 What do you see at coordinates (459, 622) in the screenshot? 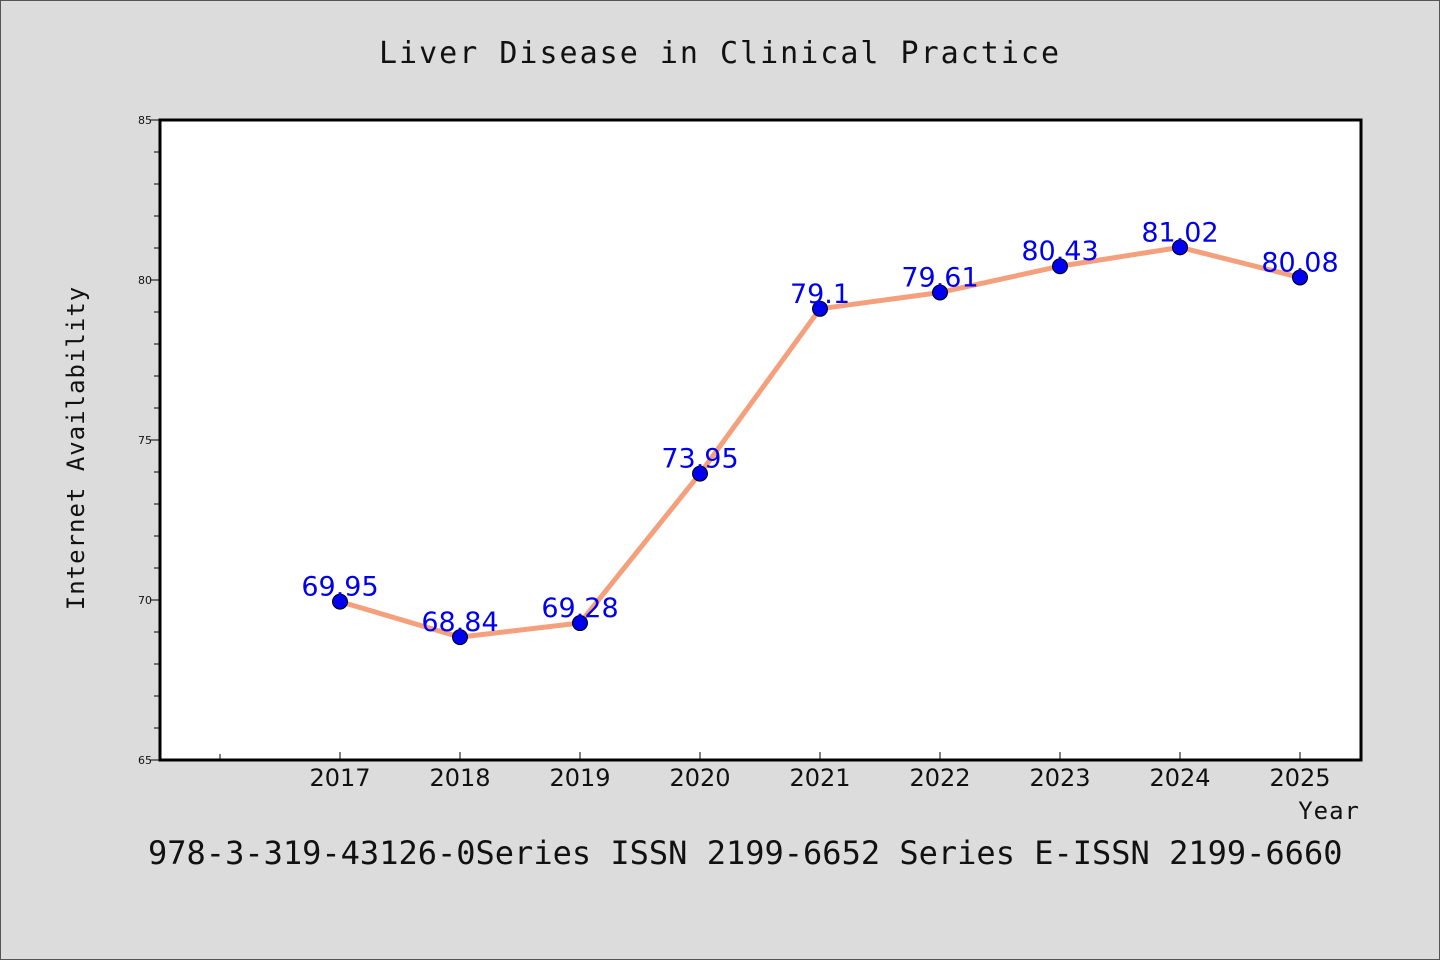
I see `data-label: 68.84` at bounding box center [459, 622].